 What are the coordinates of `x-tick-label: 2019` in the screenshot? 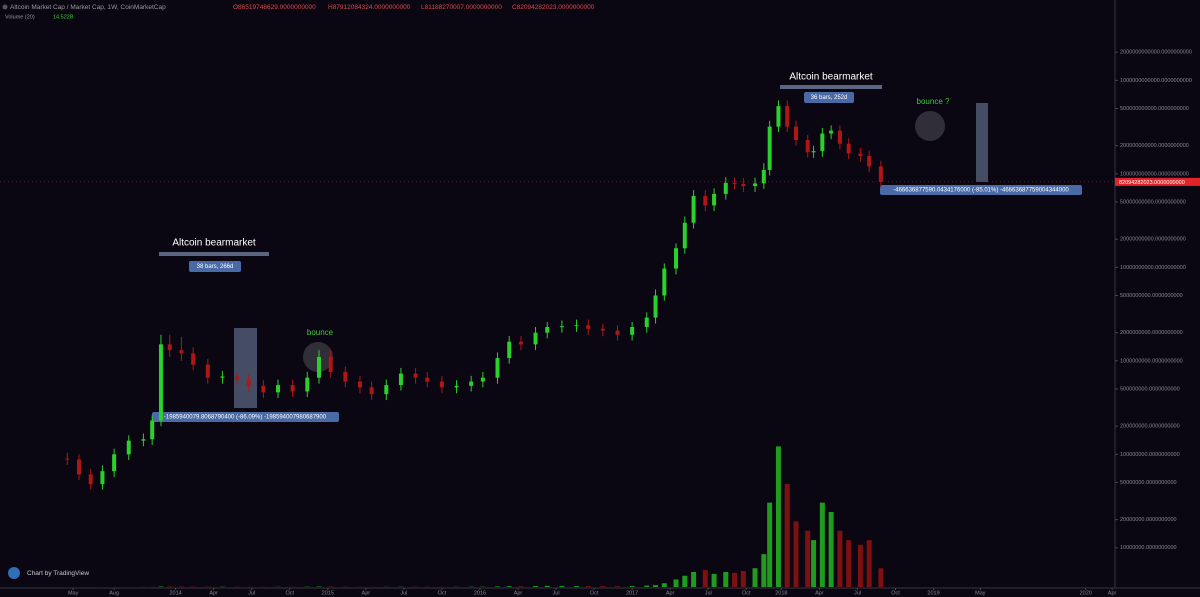 It's located at (933, 593).